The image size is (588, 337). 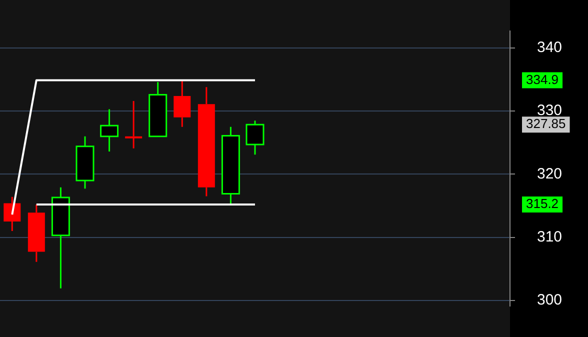 I want to click on y-tick-label: 300, so click(x=549, y=299).